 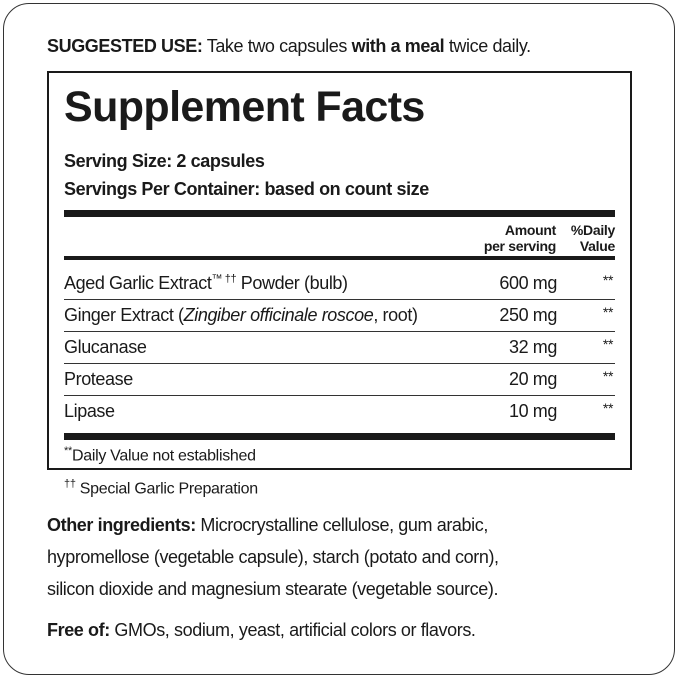 I want to click on serving-size: Serving Size: 2 capsules, so click(x=164, y=161).